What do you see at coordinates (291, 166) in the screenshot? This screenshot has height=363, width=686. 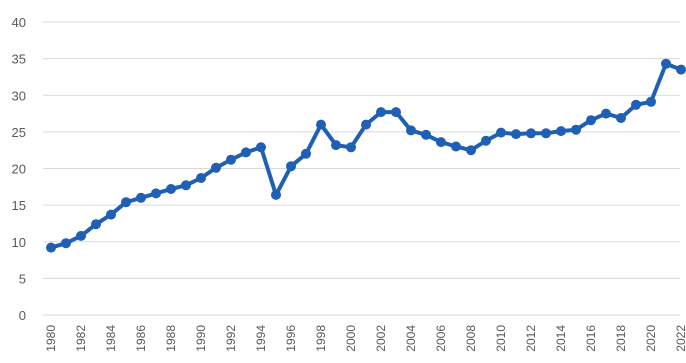 I see `data-point-1996` at bounding box center [291, 166].